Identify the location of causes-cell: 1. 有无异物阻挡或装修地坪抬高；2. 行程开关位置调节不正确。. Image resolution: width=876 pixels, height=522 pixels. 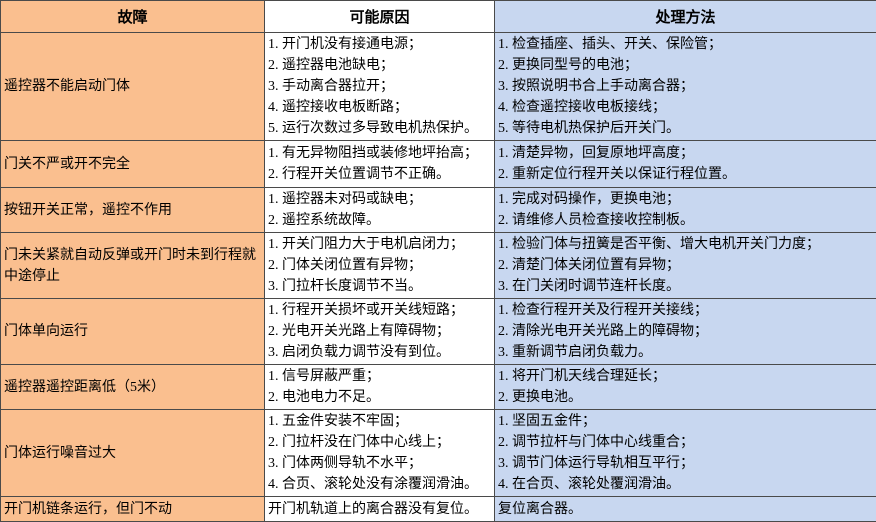
(380, 164).